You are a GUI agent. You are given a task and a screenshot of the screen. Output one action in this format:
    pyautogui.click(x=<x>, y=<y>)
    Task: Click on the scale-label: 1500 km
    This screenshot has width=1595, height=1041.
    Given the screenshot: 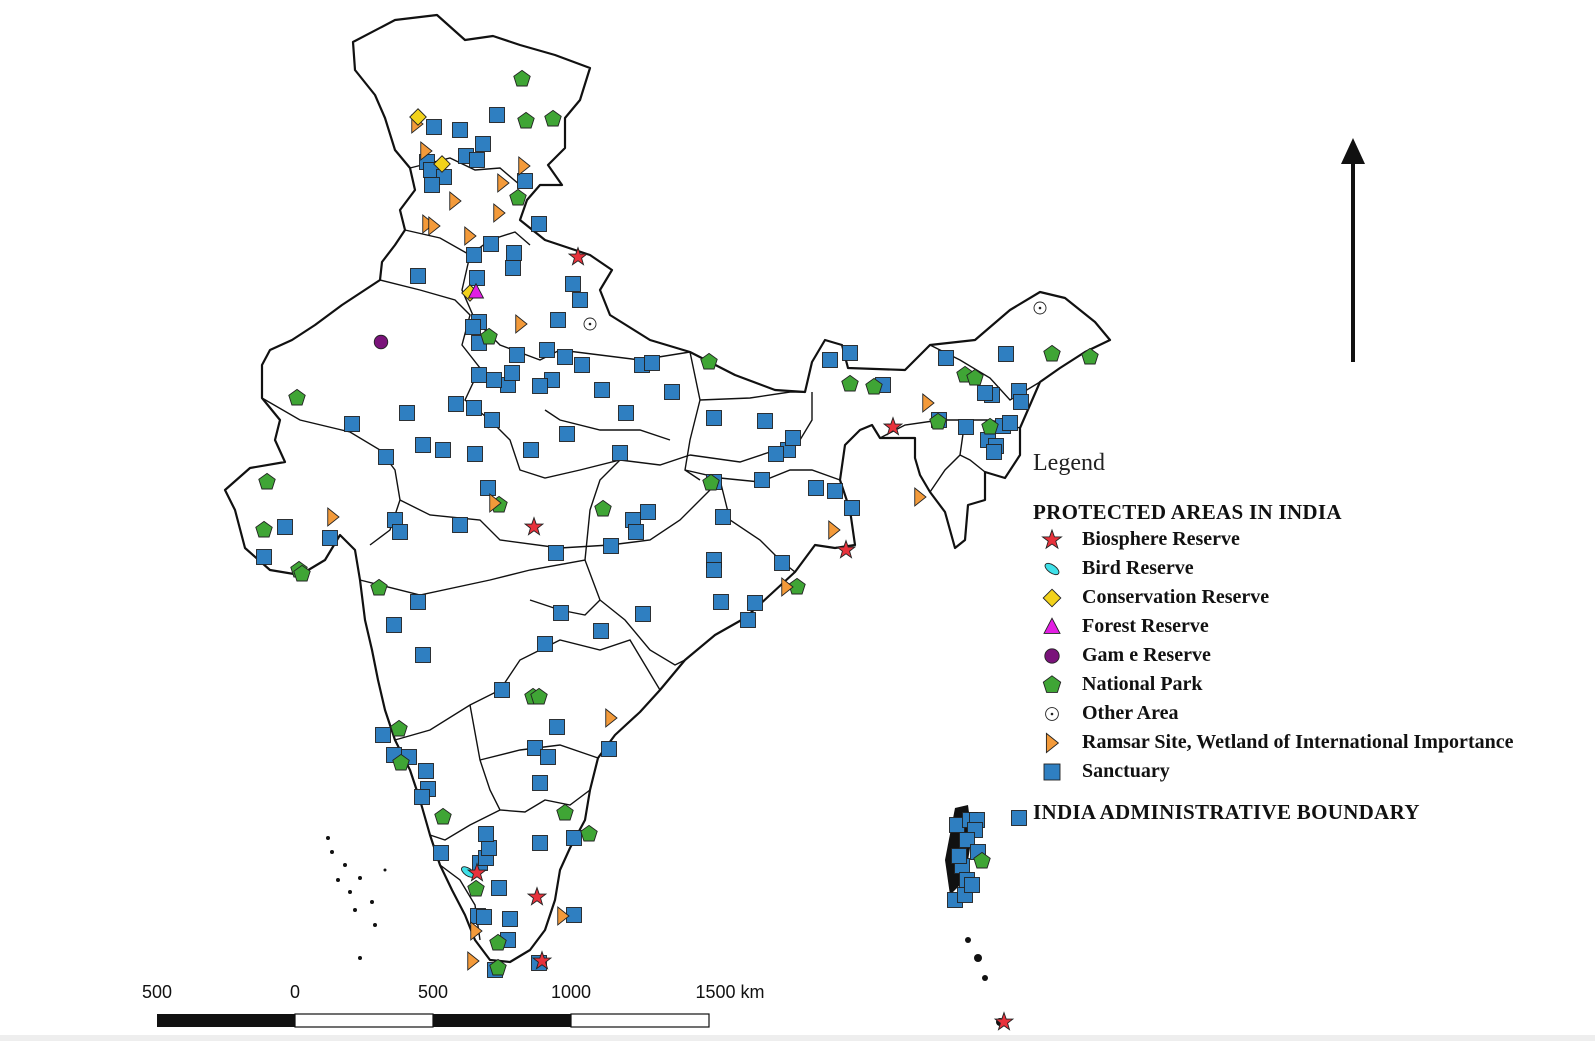 What is the action you would take?
    pyautogui.click(x=730, y=992)
    